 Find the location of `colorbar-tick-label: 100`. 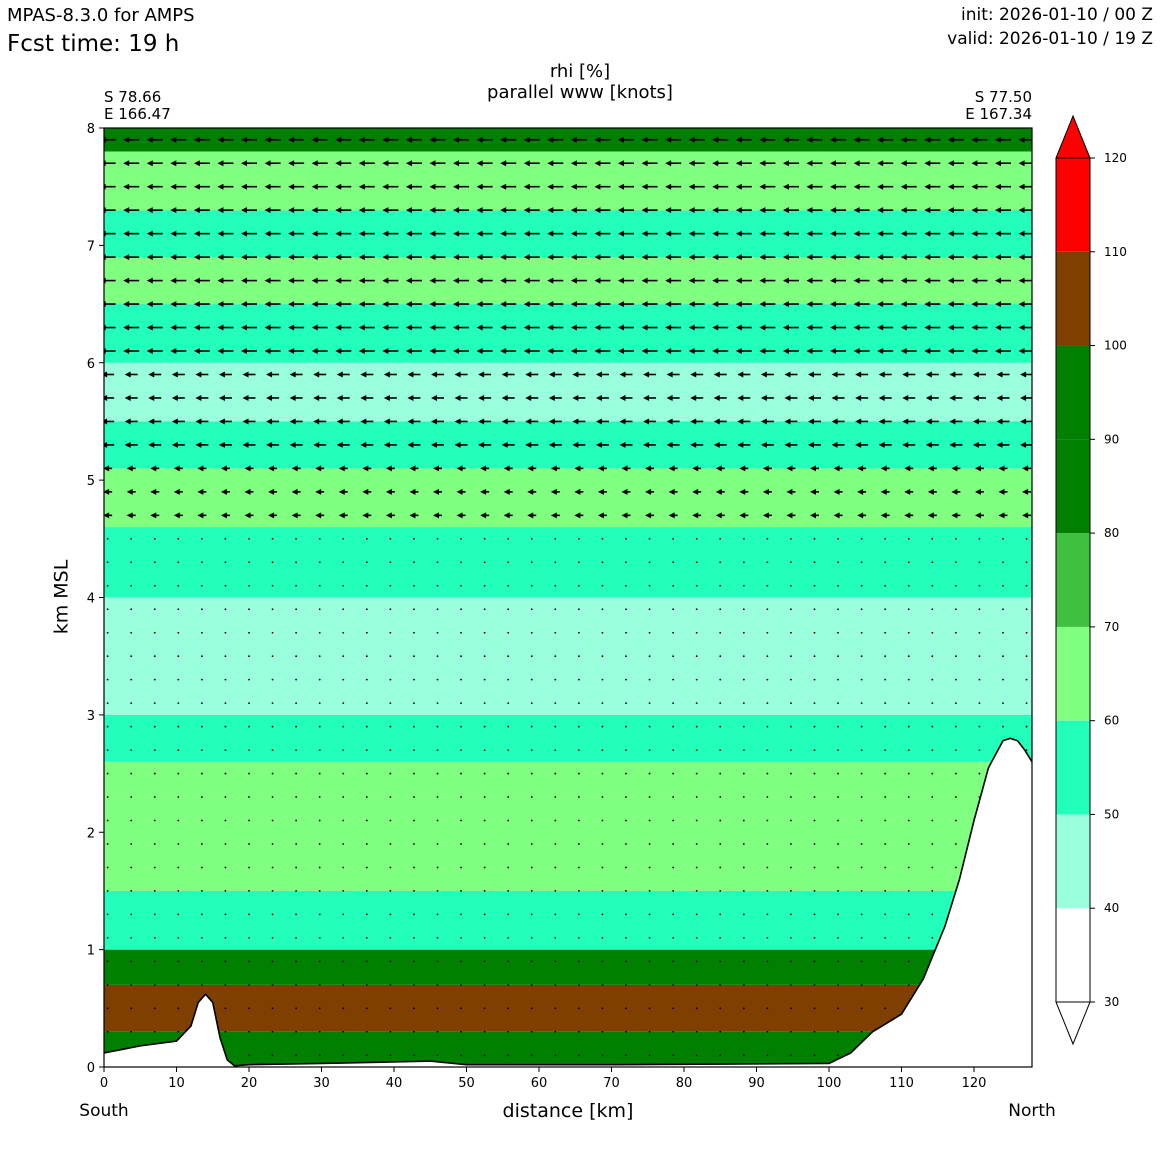

colorbar-tick-label: 100 is located at coordinates (1115, 346).